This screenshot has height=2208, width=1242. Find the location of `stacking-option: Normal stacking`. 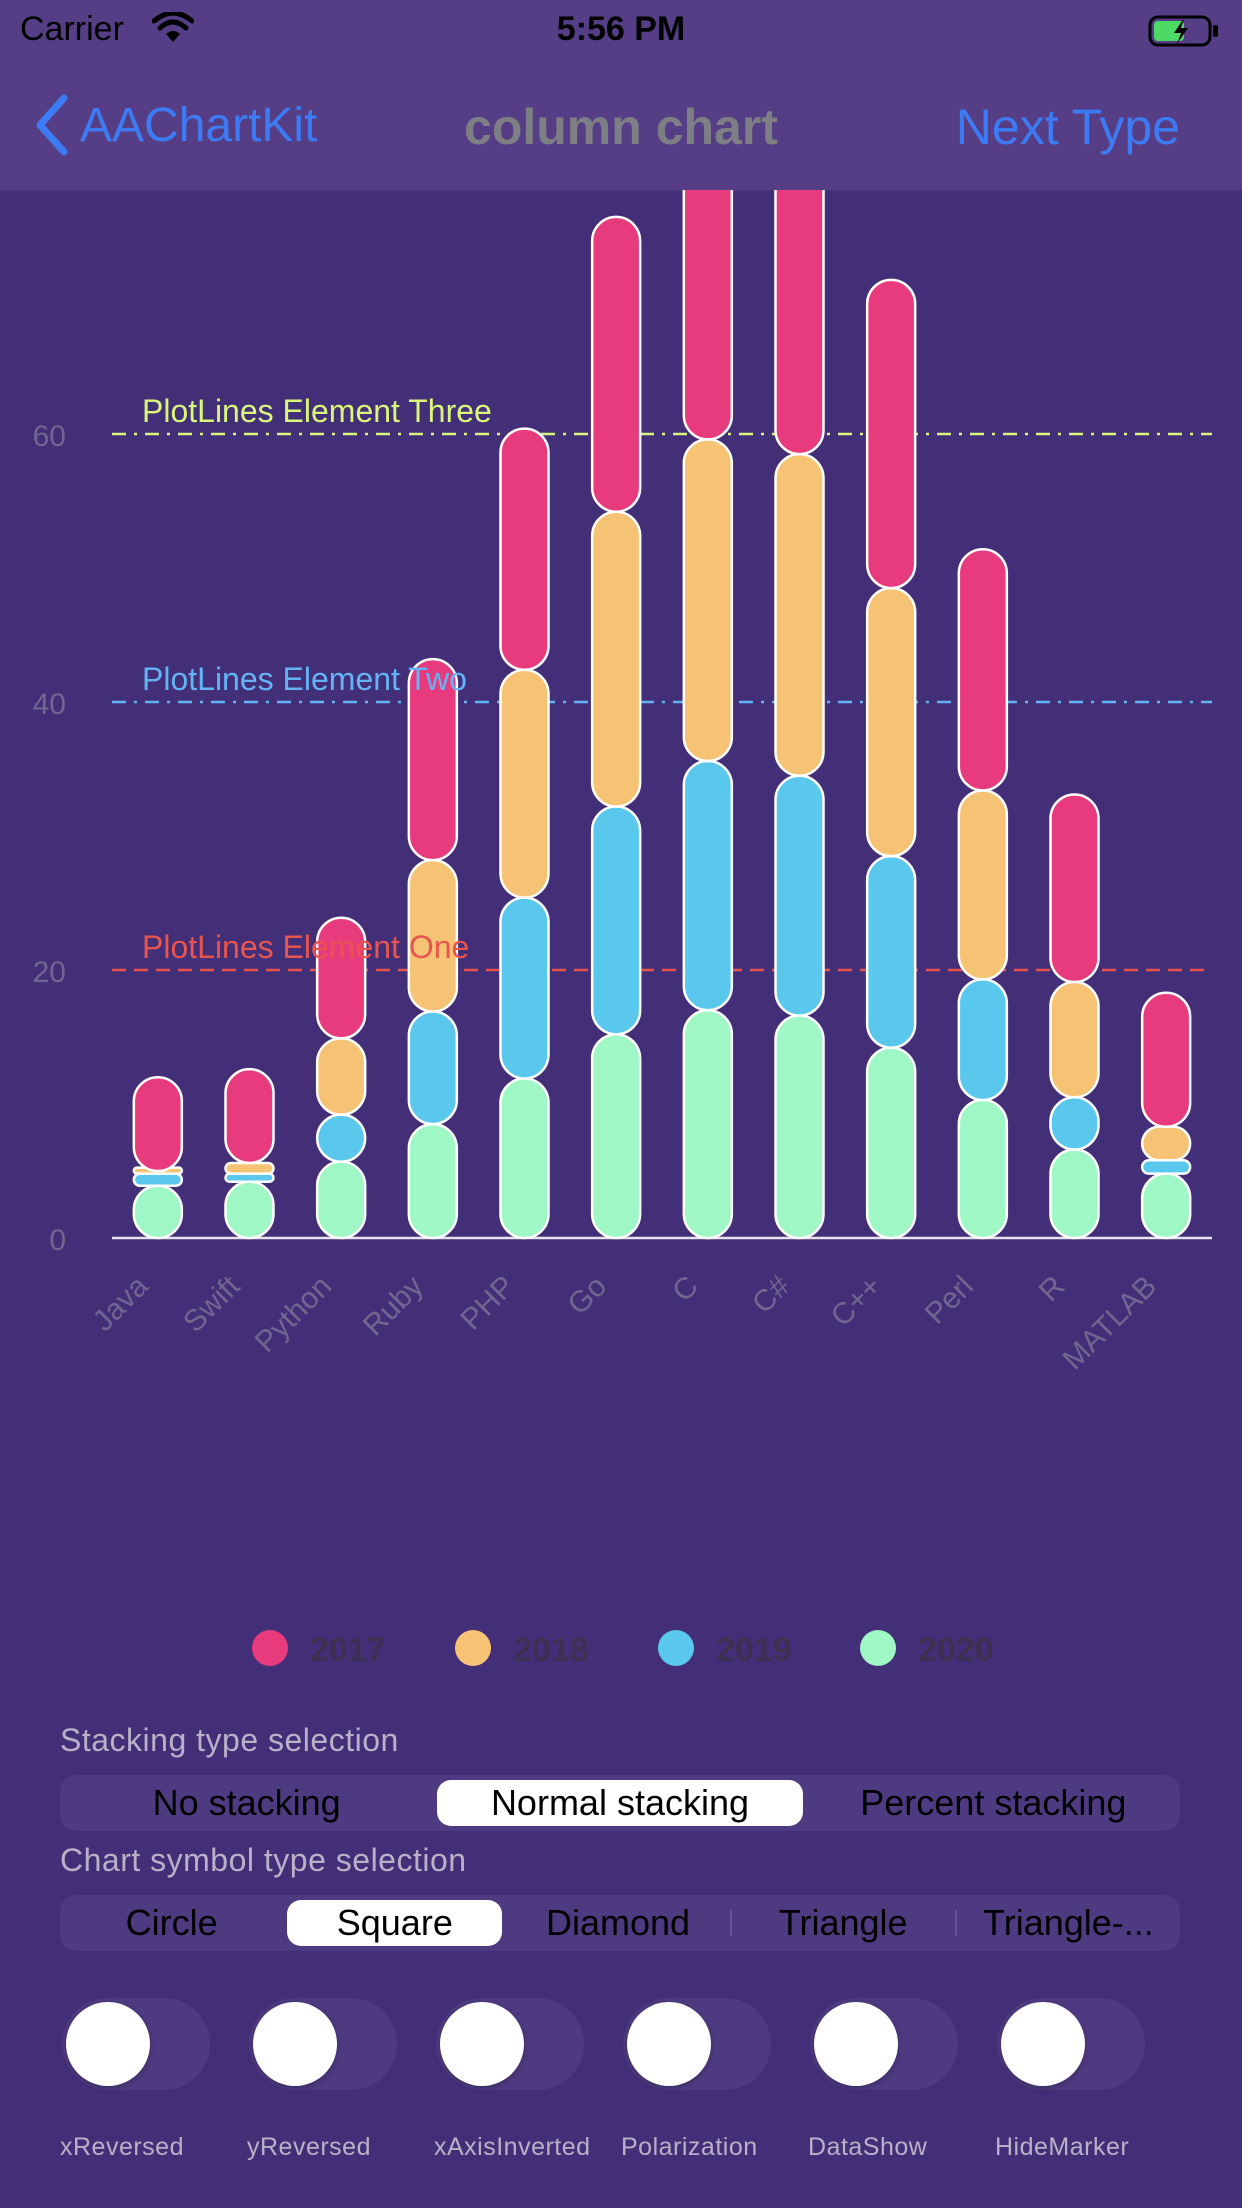

stacking-option: Normal stacking is located at coordinates (620, 1803).